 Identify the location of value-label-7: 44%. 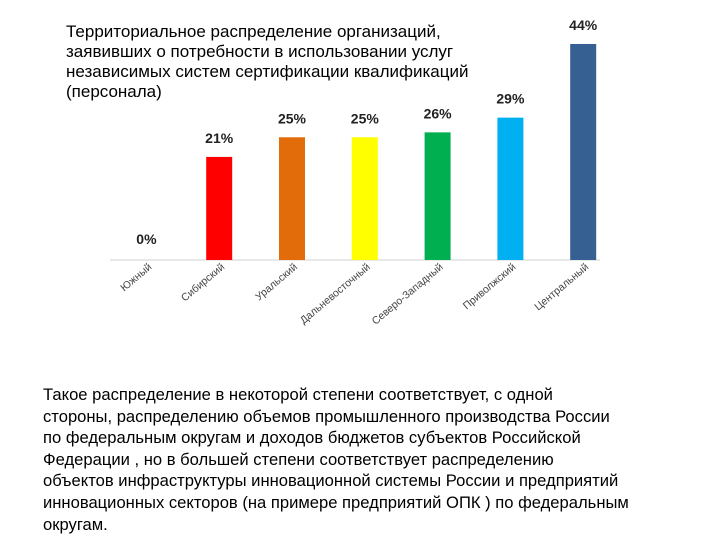
(583, 25).